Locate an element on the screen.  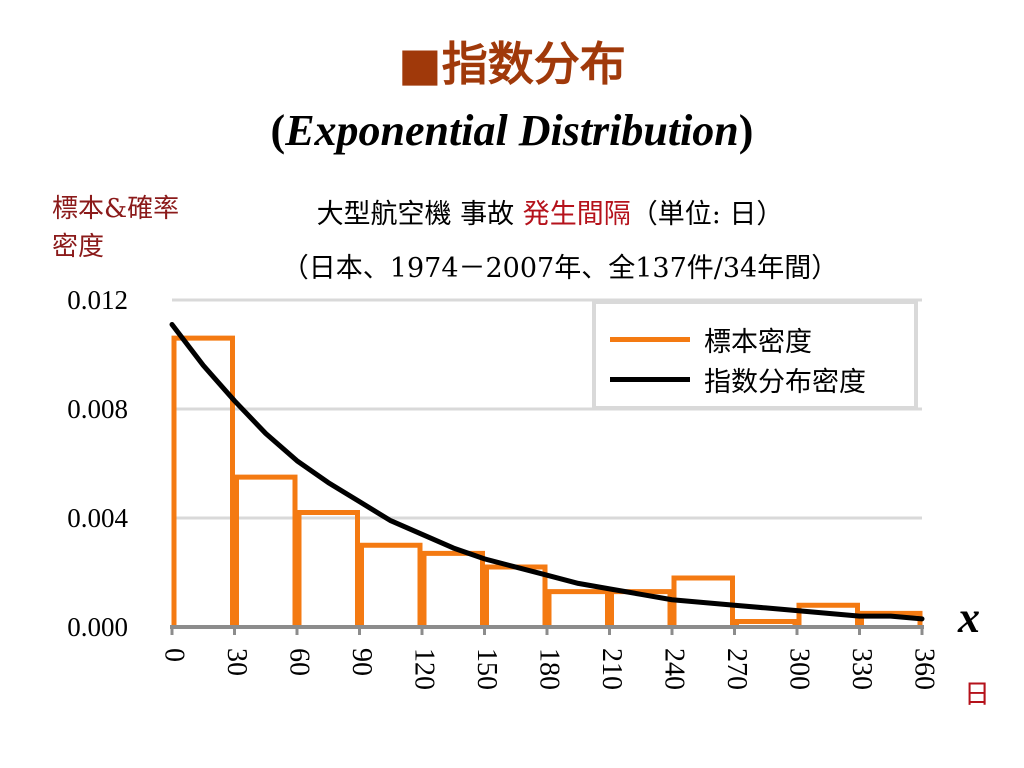
title-en-close: ) is located at coordinates (746, 130).